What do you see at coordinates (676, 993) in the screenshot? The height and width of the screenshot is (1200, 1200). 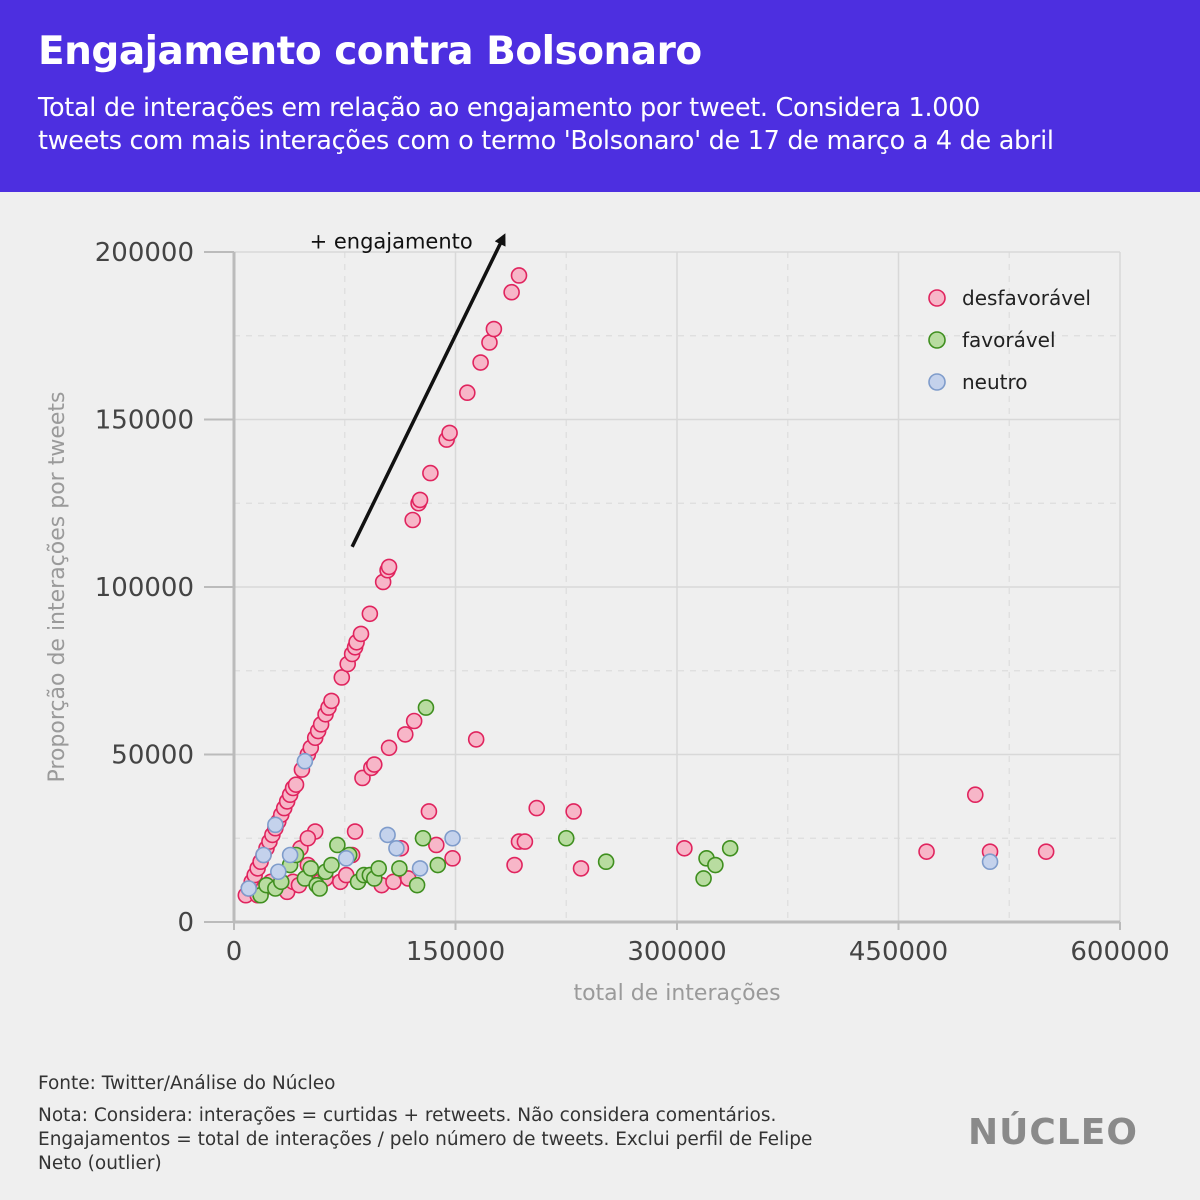 I see `x-axis-title: total de interações` at bounding box center [676, 993].